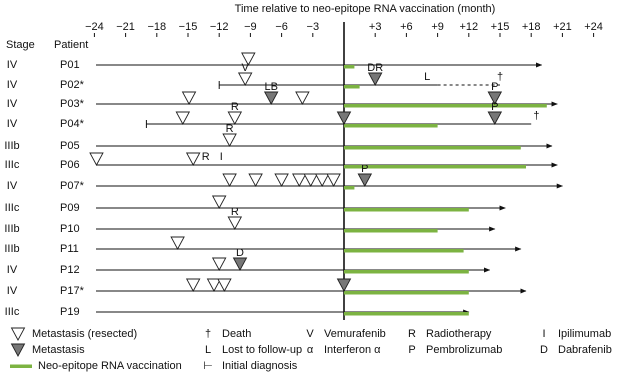 Image resolution: width=633 pixels, height=379 pixels. What do you see at coordinates (468, 27) in the screenshot?
I see `x-tick-label: +12` at bounding box center [468, 27].